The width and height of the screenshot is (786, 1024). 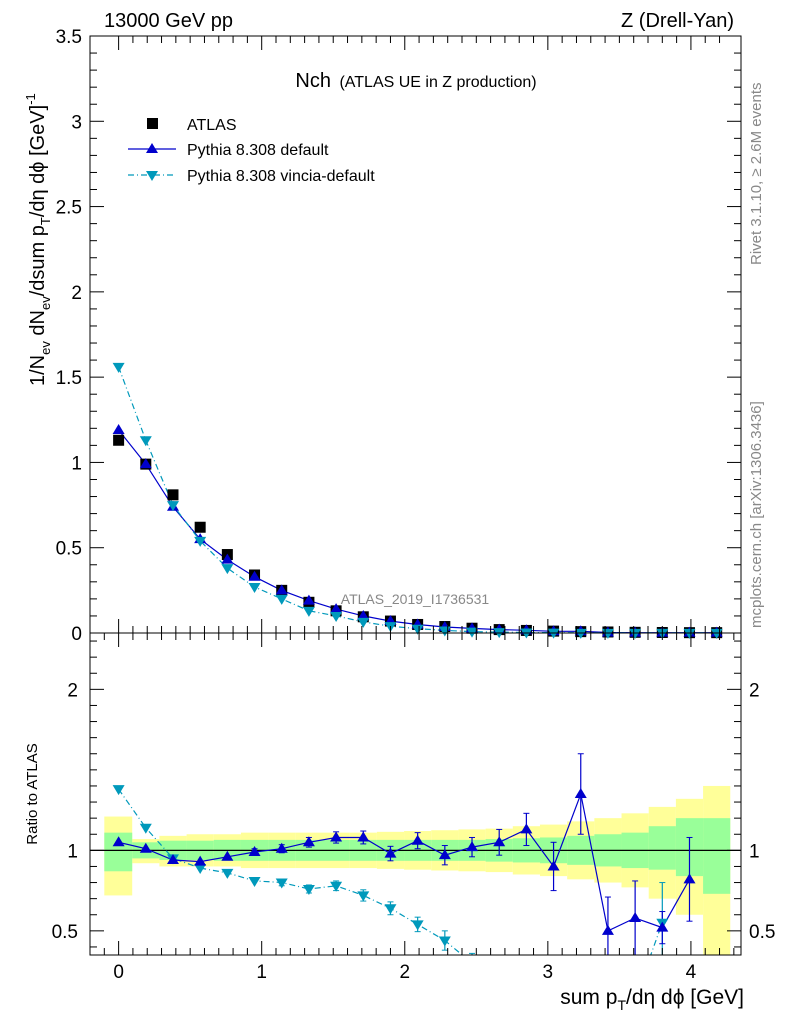 What do you see at coordinates (76, 122) in the screenshot?
I see `main-ytick-label: 3` at bounding box center [76, 122].